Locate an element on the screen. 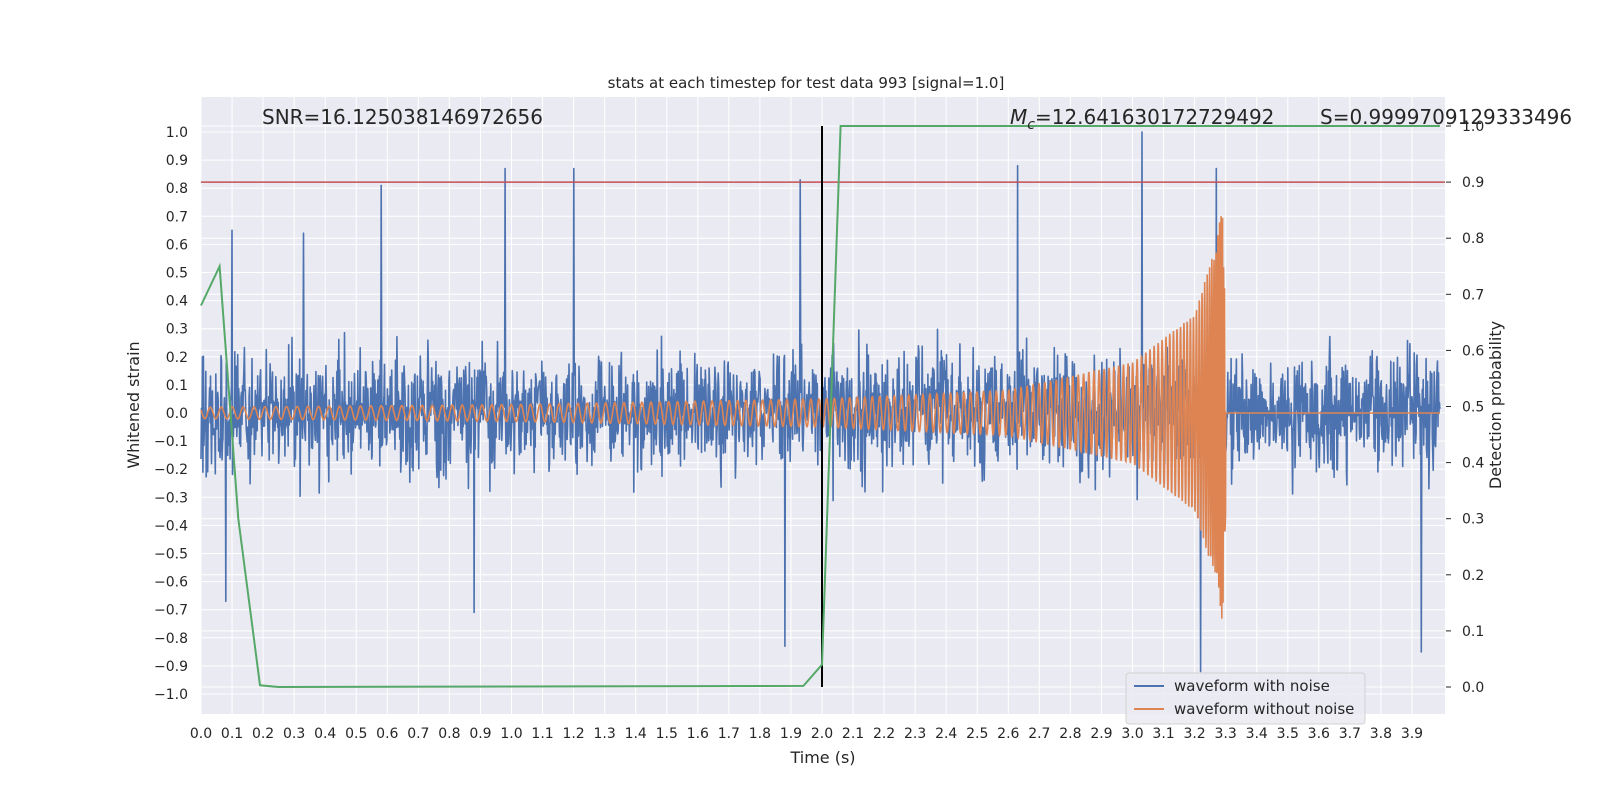 Image resolution: width=1600 pixels, height=800 pixels. legend-box is located at coordinates (1245, 698).